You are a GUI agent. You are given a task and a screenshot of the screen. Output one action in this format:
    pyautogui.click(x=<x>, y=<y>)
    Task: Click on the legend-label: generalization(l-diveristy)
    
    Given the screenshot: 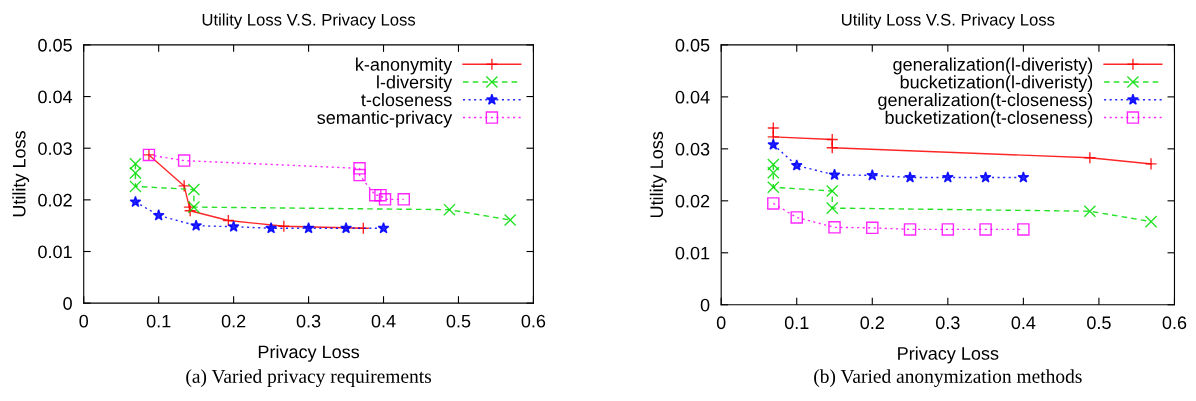 What is the action you would take?
    pyautogui.click(x=993, y=66)
    